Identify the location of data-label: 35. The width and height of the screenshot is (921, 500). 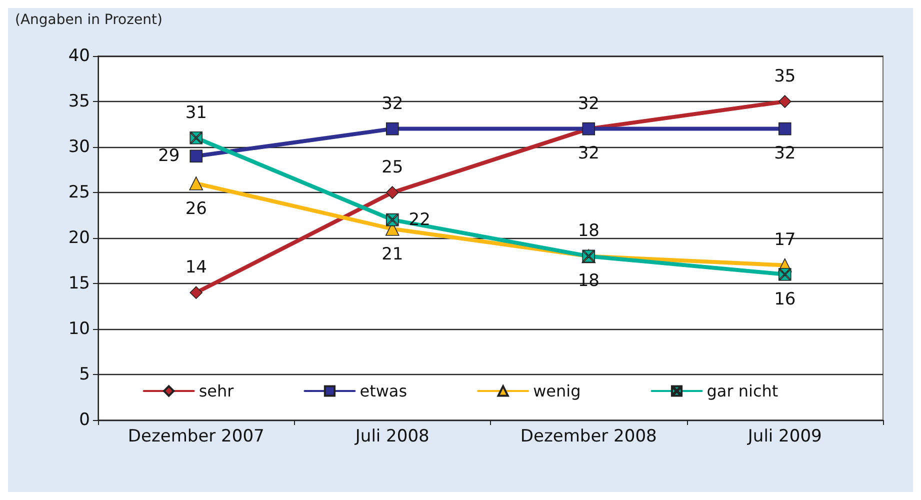
(785, 76).